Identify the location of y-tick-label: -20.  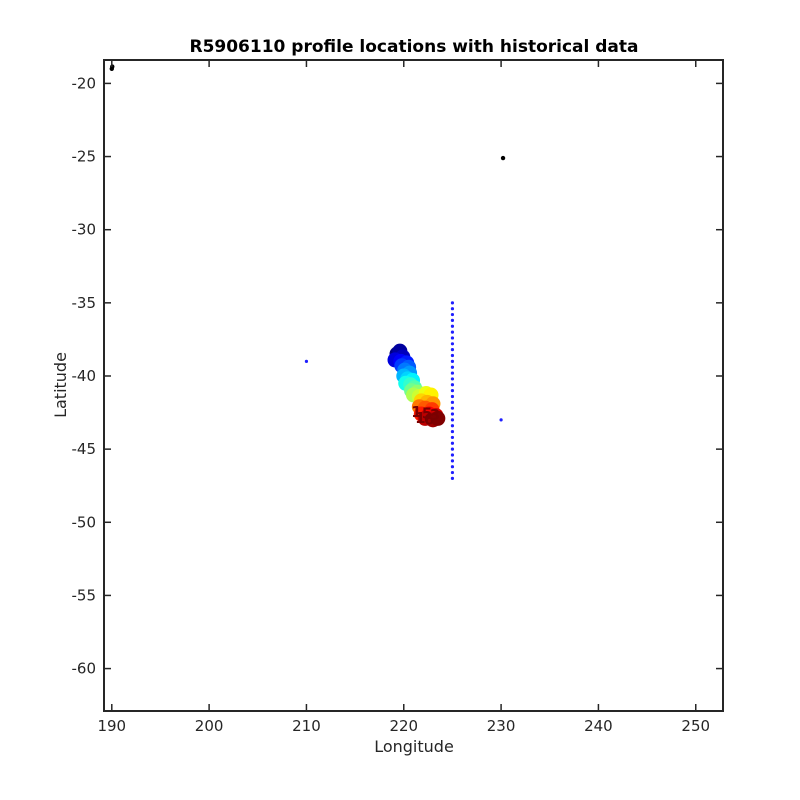
(84, 83).